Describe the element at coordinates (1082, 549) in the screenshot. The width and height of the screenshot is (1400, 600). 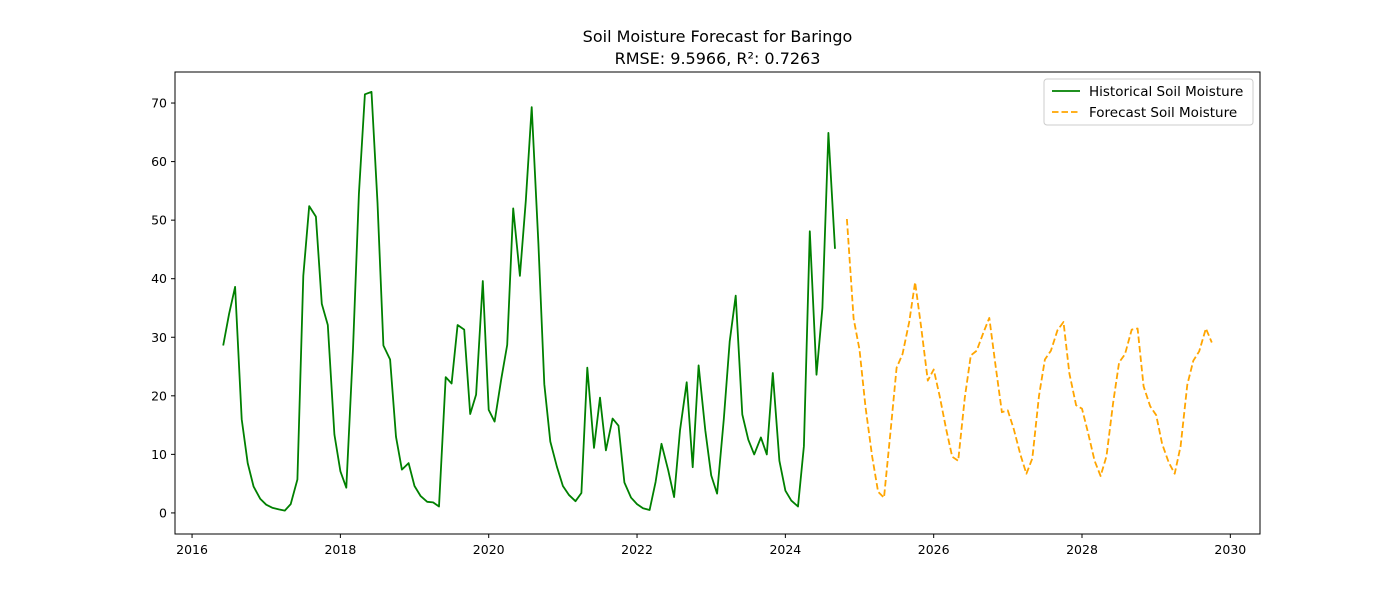
I see `x-tick-label: 2028` at that location.